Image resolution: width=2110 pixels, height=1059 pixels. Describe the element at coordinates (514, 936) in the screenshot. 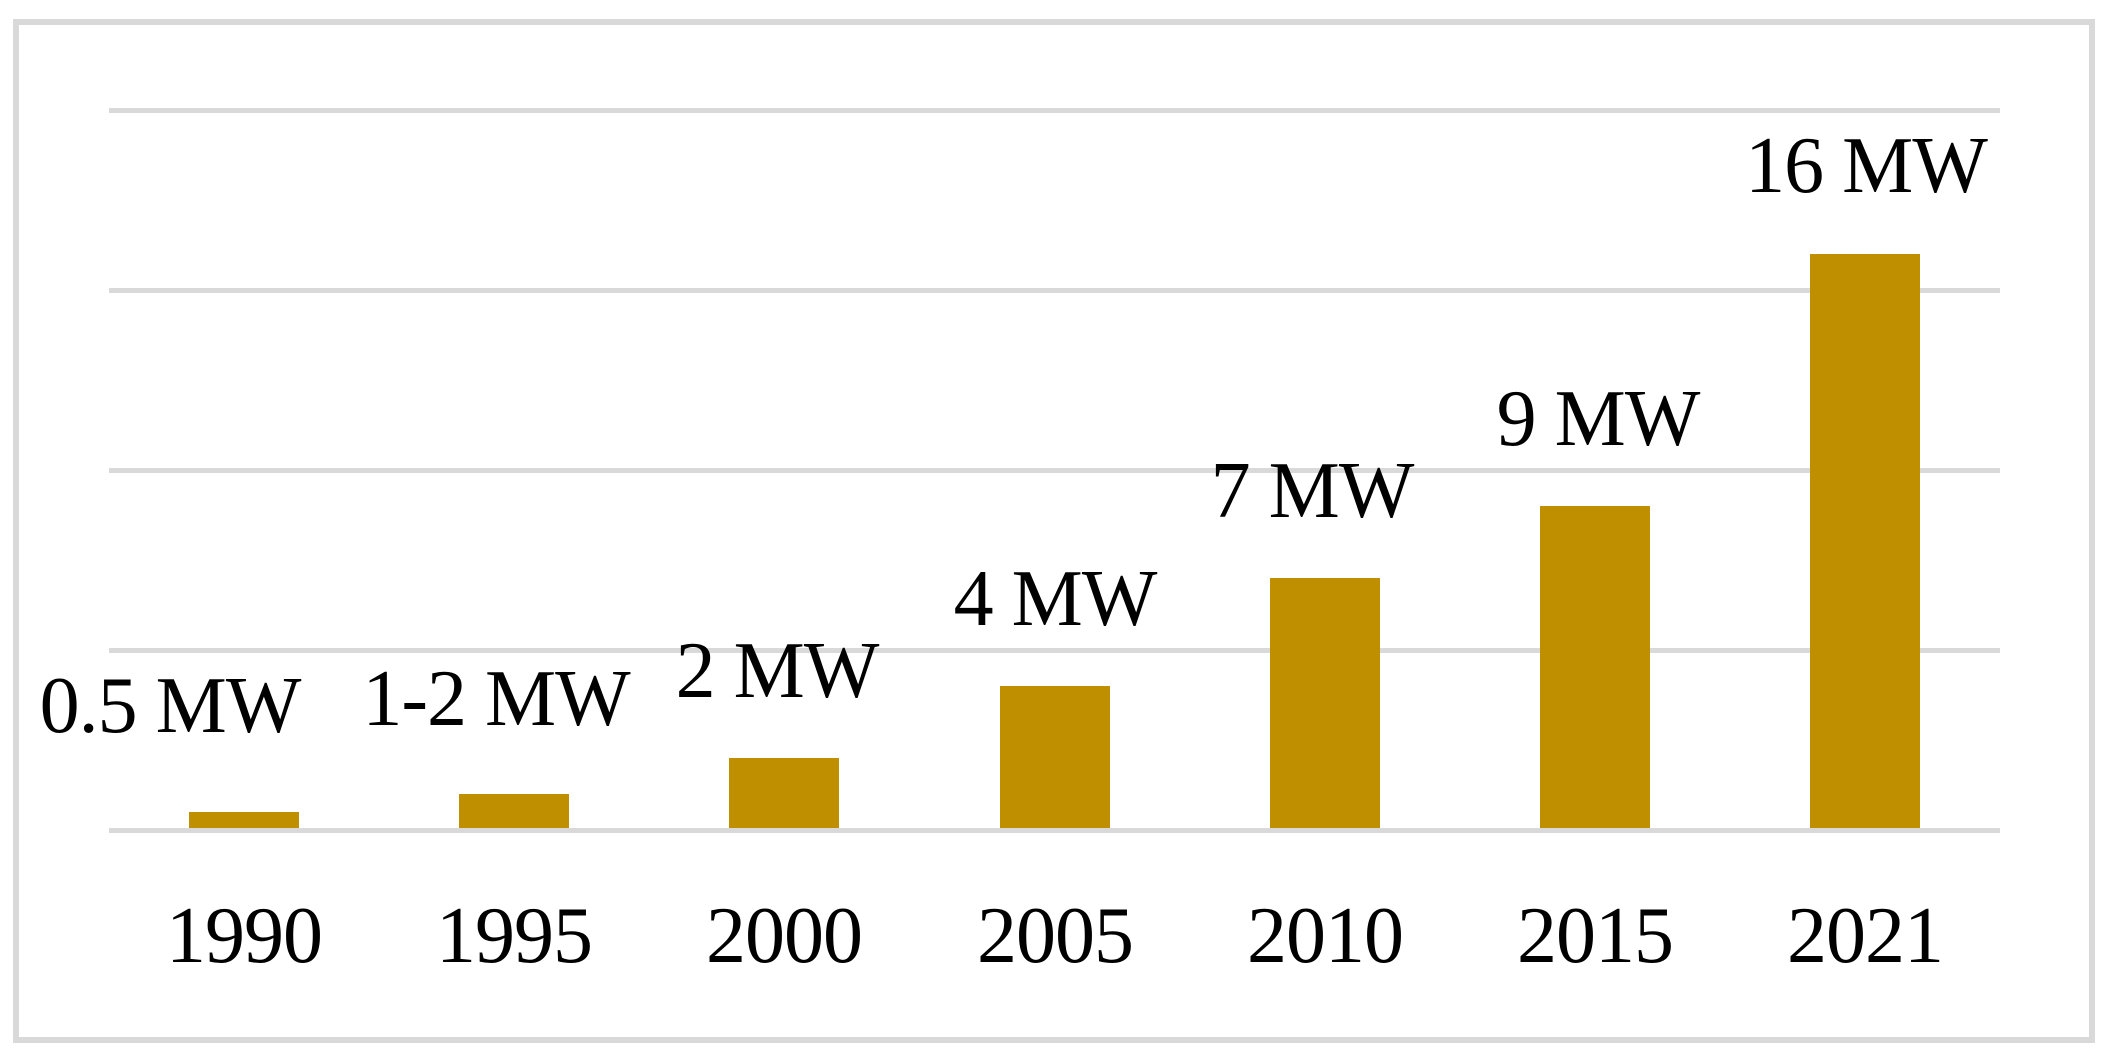

I see `x-axis-tick-label-1995: 1995` at that location.